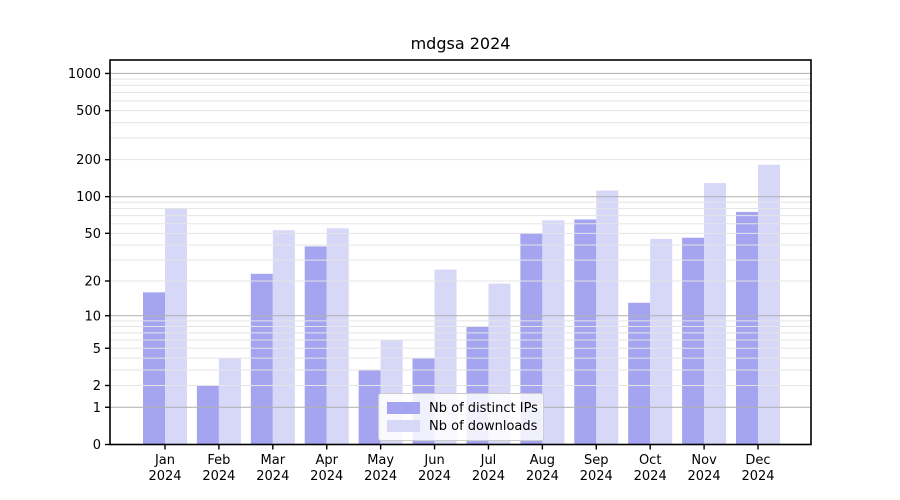 The image size is (900, 500). What do you see at coordinates (747, 328) in the screenshot?
I see `bar-ips-dec` at bounding box center [747, 328].